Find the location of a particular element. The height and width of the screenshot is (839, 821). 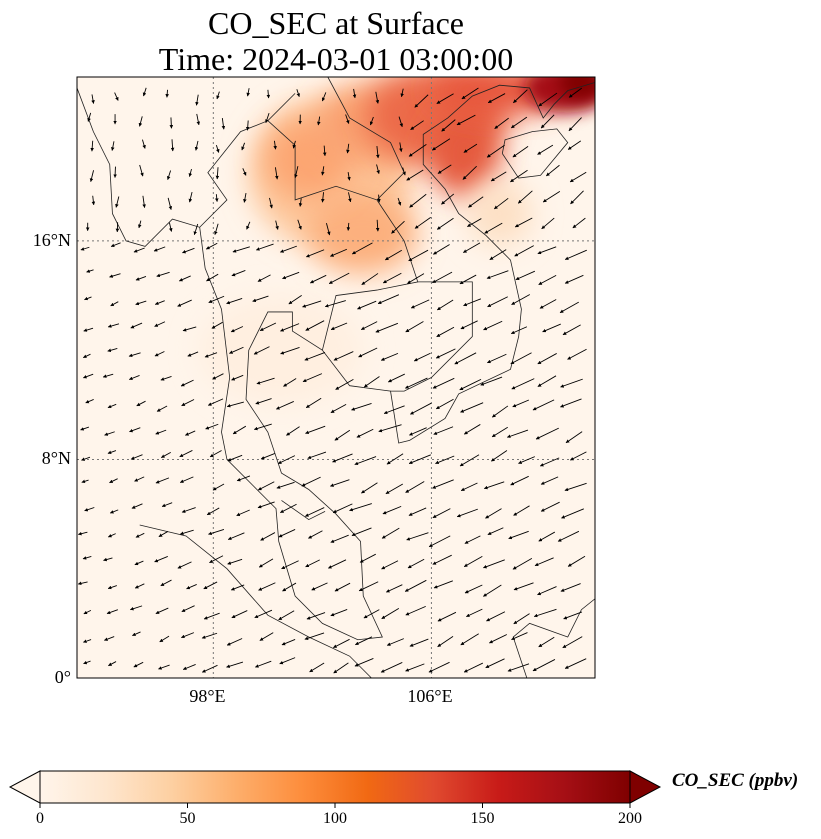

co-plume is located at coordinates (363, 232).